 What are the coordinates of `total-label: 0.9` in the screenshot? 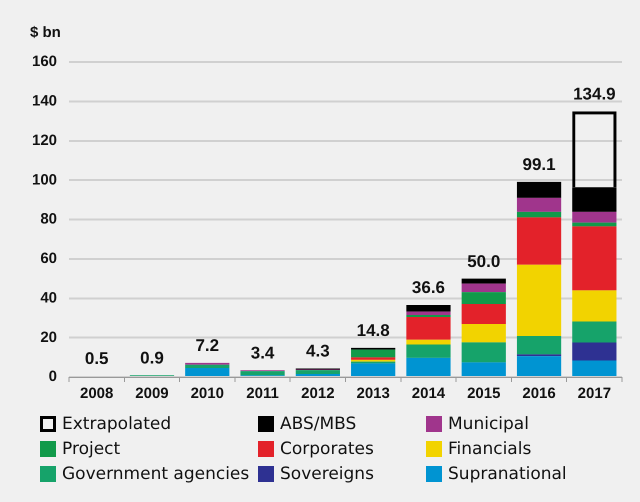 It's located at (152, 358).